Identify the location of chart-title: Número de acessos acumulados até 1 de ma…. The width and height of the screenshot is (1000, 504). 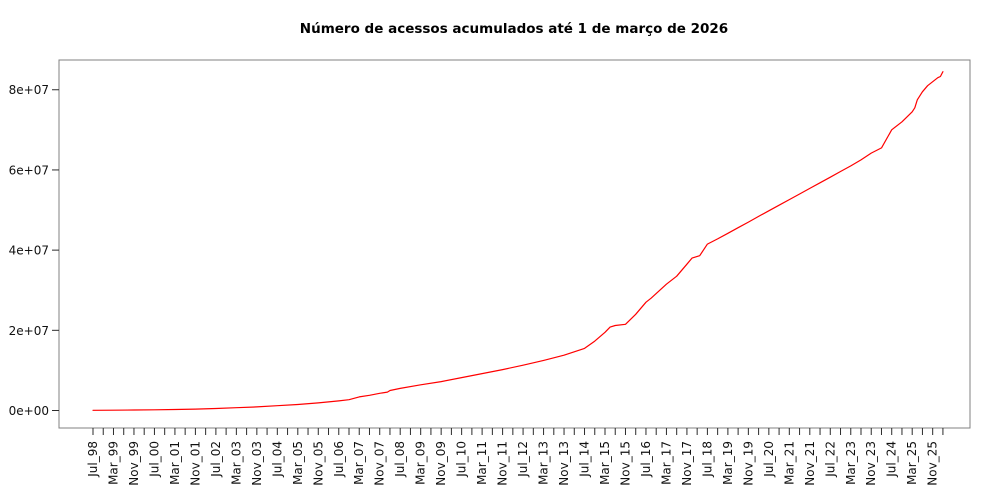
(514, 29).